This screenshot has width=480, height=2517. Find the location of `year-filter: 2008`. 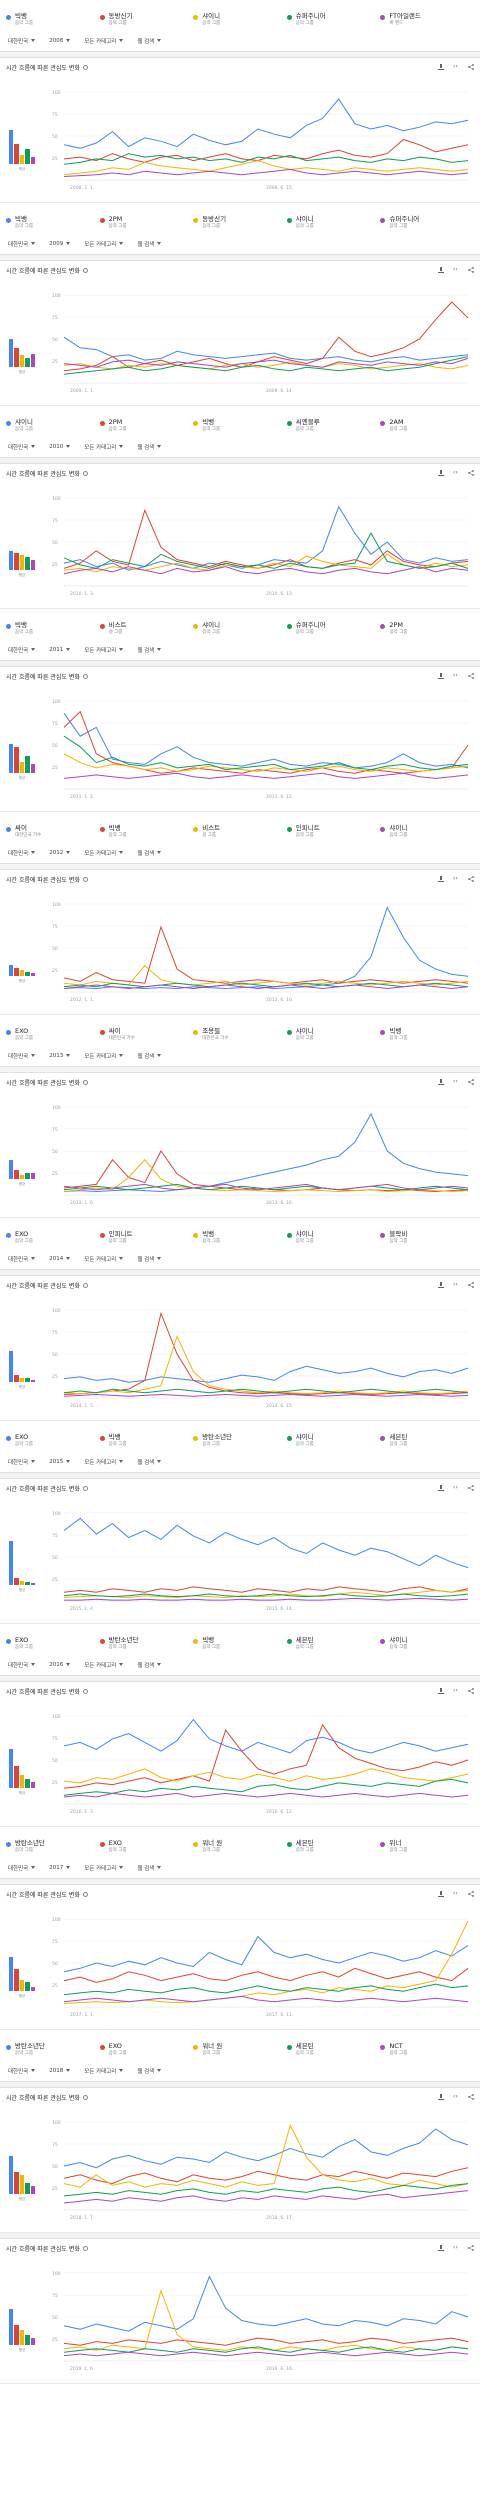

year-filter: 2008 is located at coordinates (60, 41).